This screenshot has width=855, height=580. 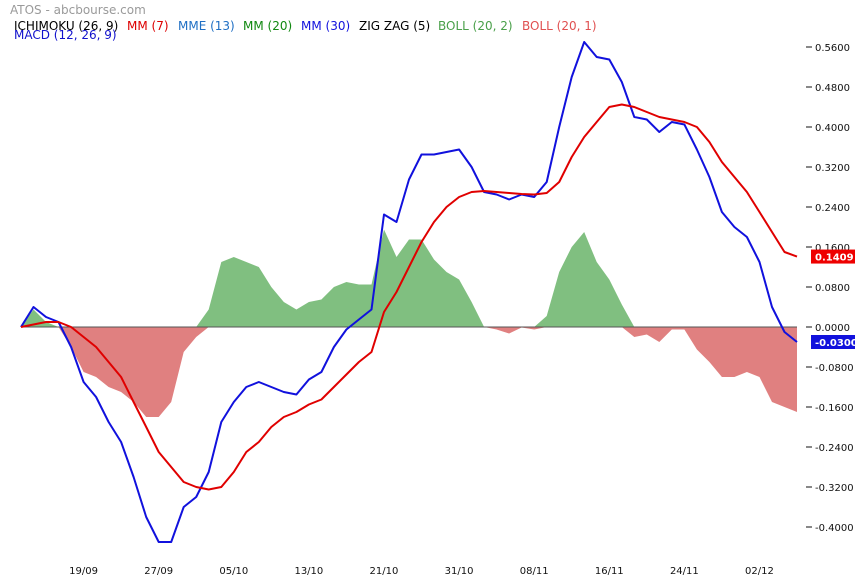 I want to click on legend-item: BOLL (20, 2), so click(x=475, y=26).